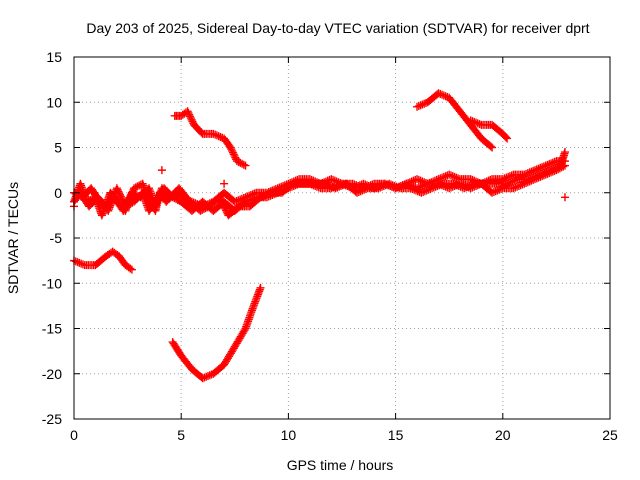 Image resolution: width=640 pixels, height=480 pixels. Describe the element at coordinates (455, 120) in the screenshot. I see `series-arc-top-right` at that location.